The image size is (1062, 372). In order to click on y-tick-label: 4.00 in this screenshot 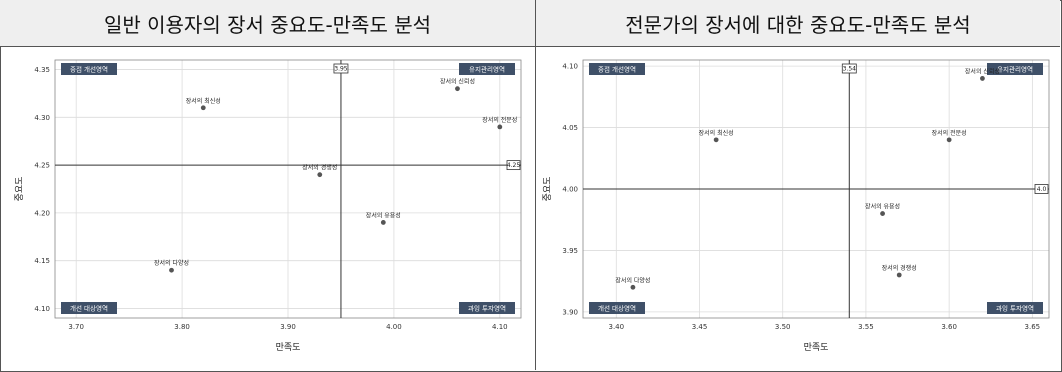, I will do `click(570, 190)`.